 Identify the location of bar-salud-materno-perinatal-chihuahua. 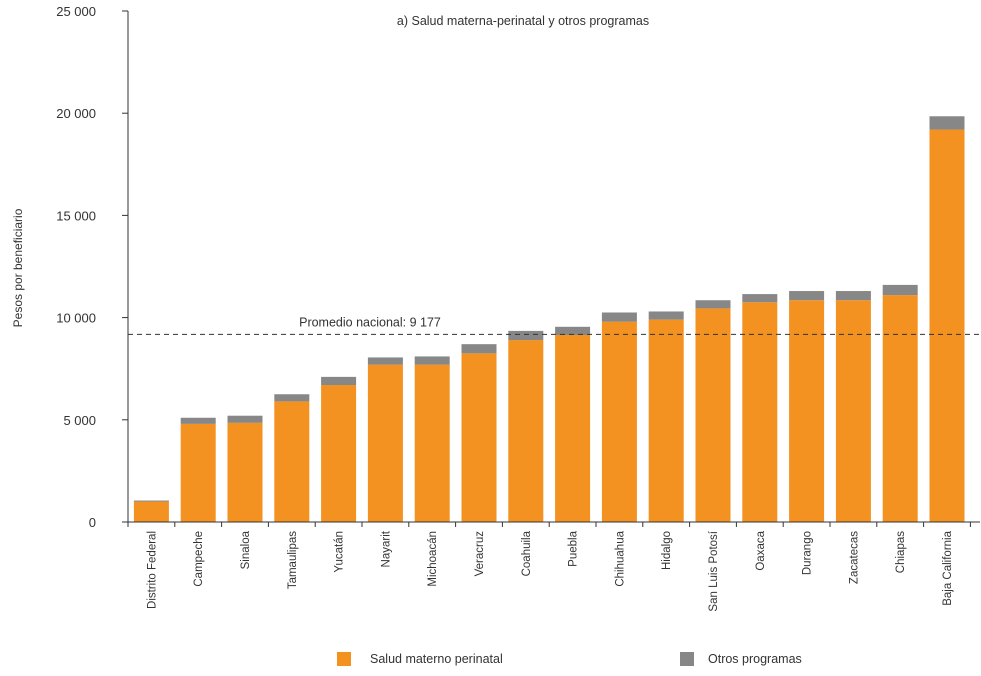
(619, 421).